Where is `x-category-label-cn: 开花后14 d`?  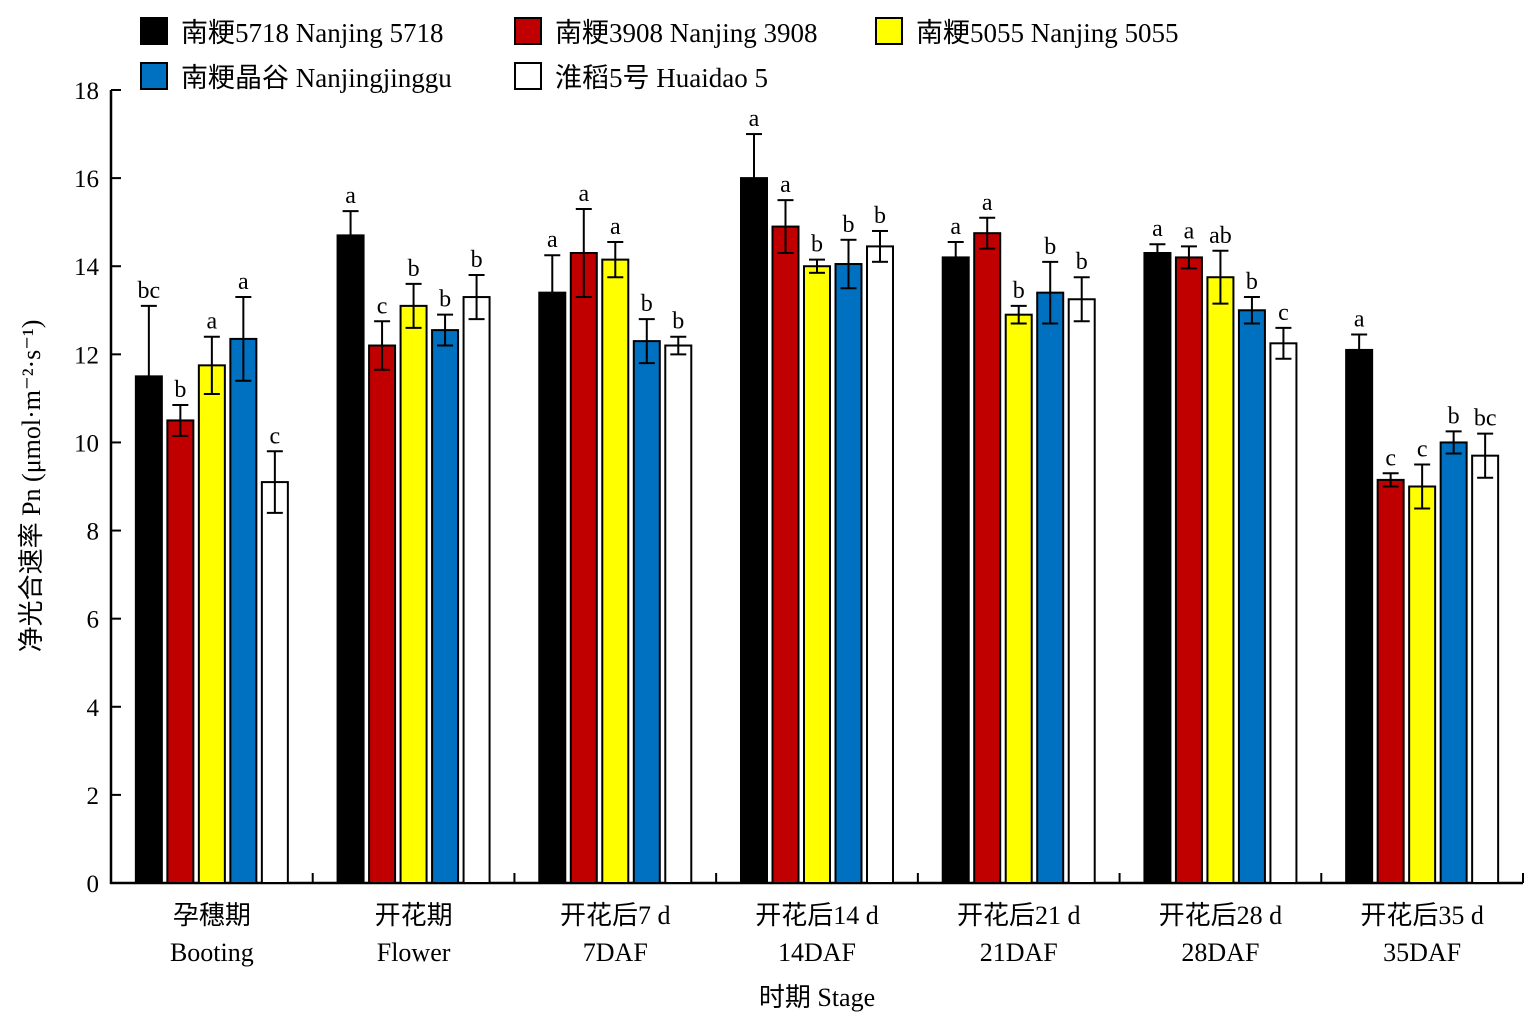 x-category-label-cn: 开花后14 d is located at coordinates (817, 915).